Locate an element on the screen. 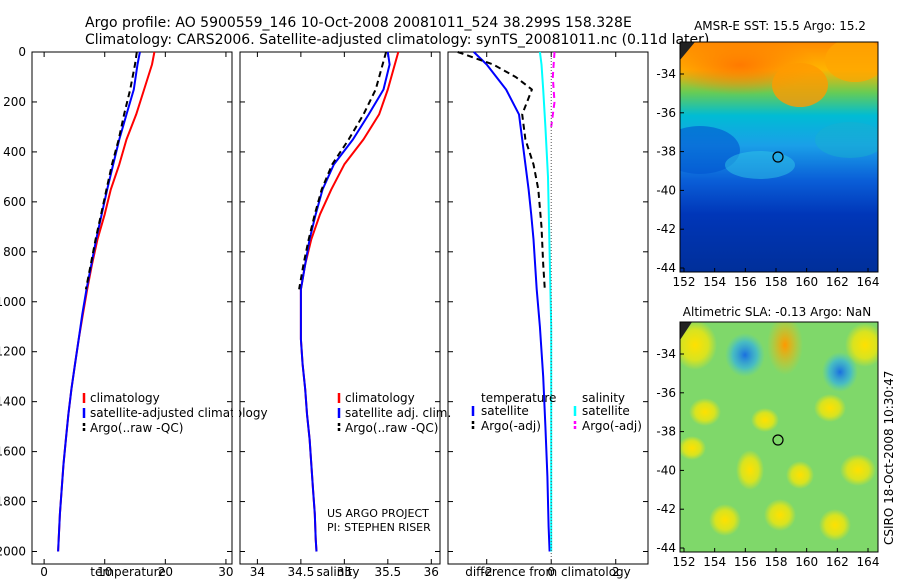 This screenshot has width=900, height=580. depth-tick-label: 800 is located at coordinates (14, 252).